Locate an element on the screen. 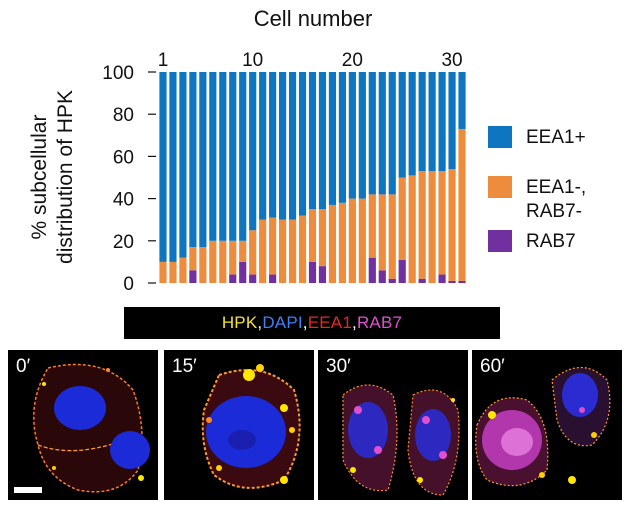 The width and height of the screenshot is (644, 515). y-tick-label: 60 is located at coordinates (123, 157).